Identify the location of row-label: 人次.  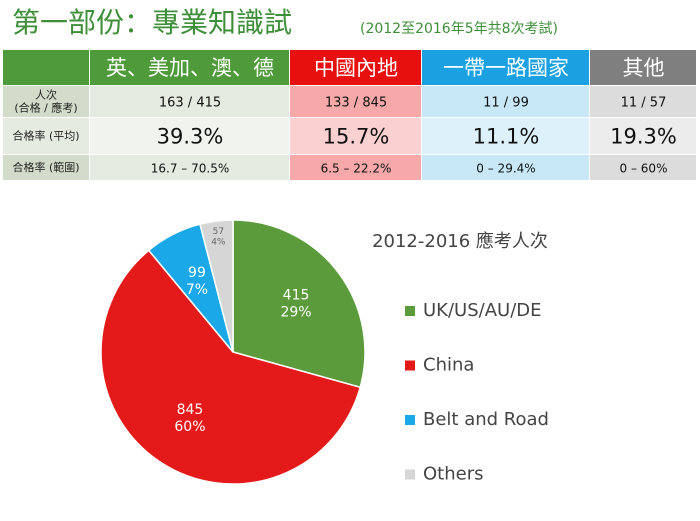
(46, 95).